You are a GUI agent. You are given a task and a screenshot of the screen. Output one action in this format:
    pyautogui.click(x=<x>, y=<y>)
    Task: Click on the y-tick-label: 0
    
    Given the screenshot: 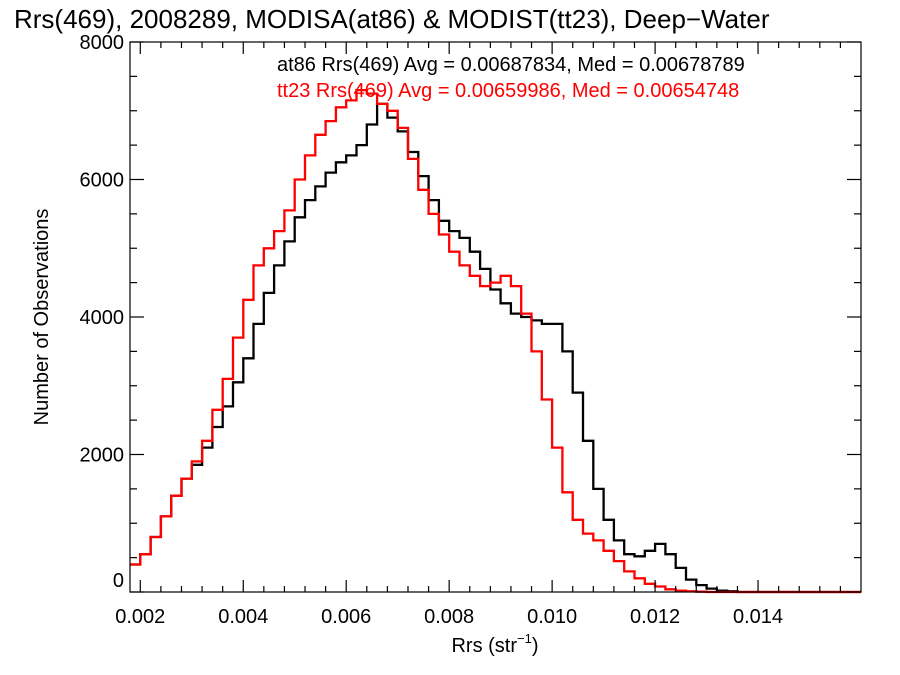 What is the action you would take?
    pyautogui.click(x=118, y=581)
    